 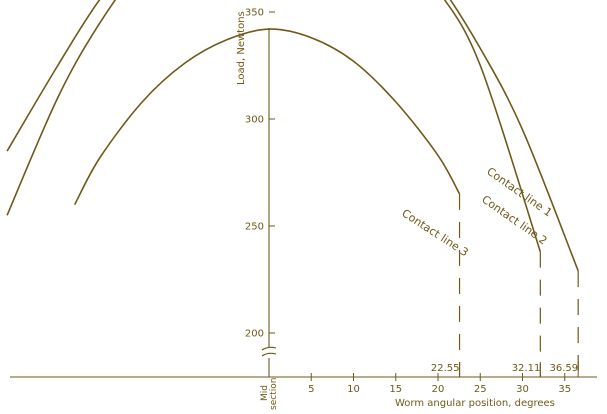 I want to click on x-tick-label-5: 5, so click(x=311, y=389).